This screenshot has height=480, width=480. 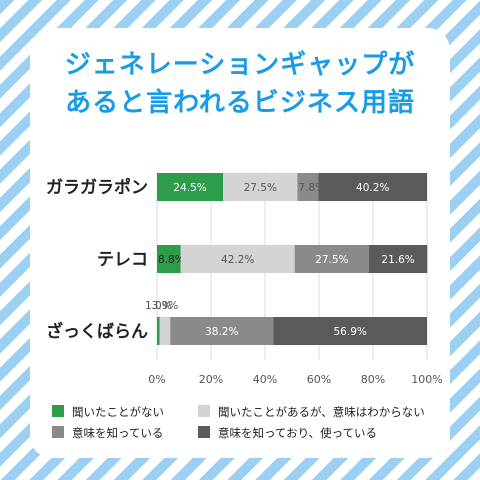 I want to click on data-label: 21.6%, so click(x=397, y=260).